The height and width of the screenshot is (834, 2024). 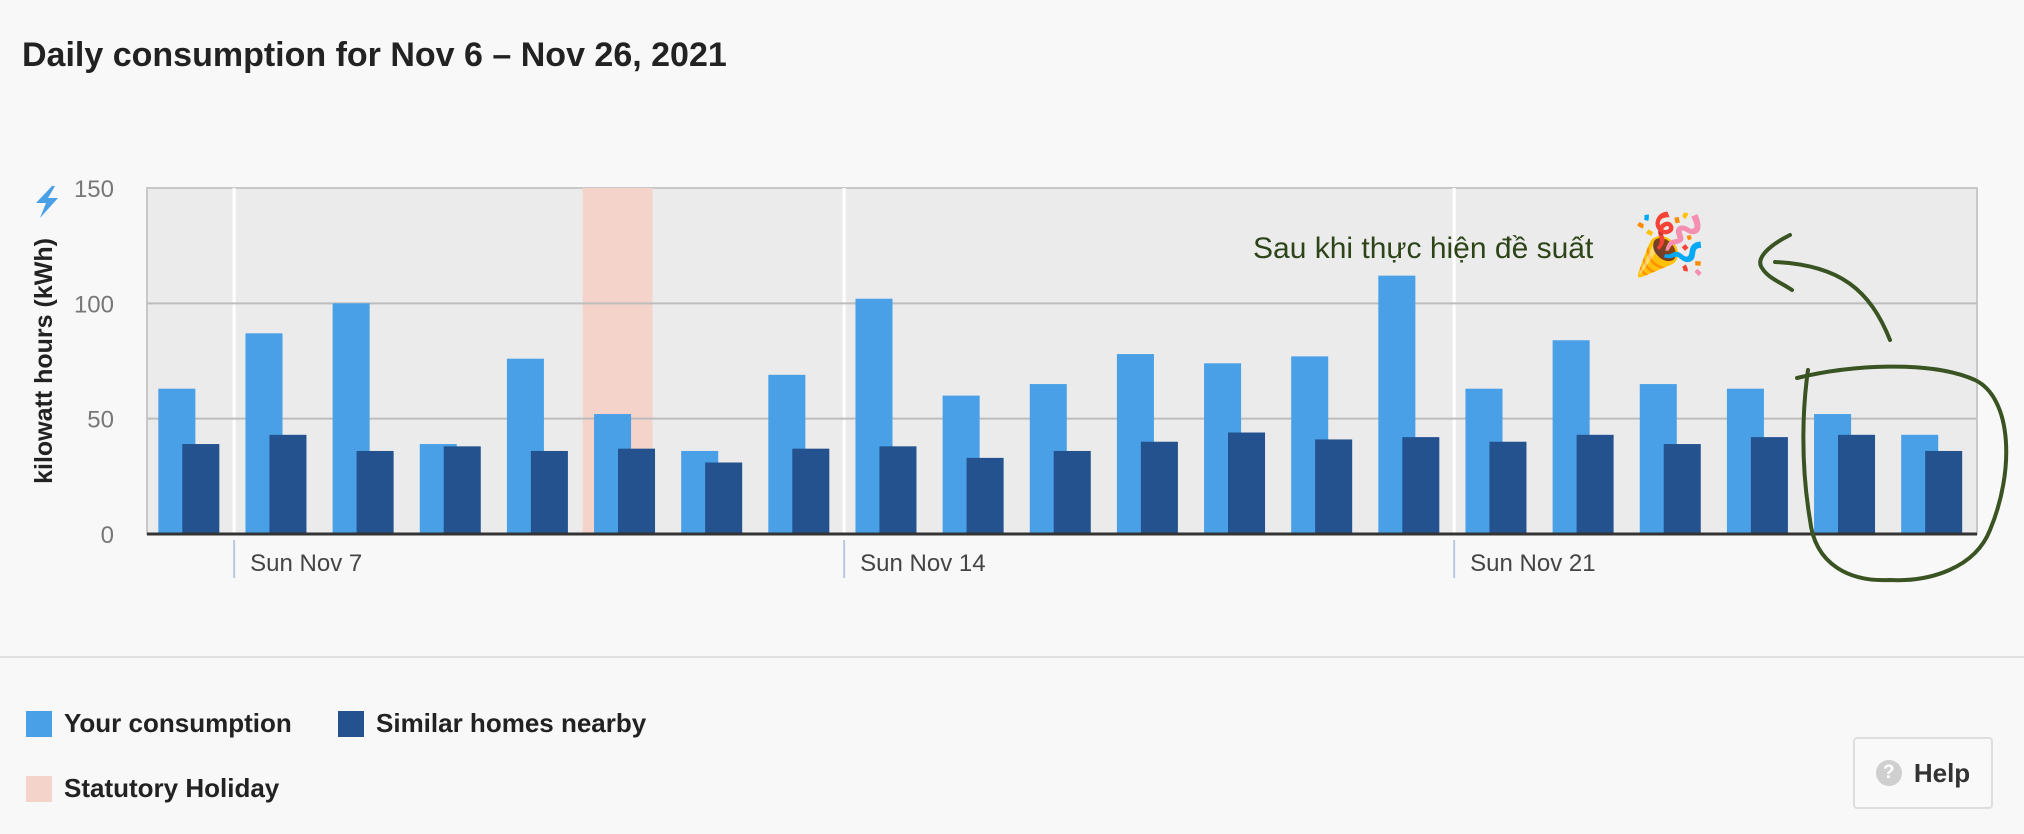 What do you see at coordinates (306, 563) in the screenshot?
I see `x-tick-label: Sun Nov 7` at bounding box center [306, 563].